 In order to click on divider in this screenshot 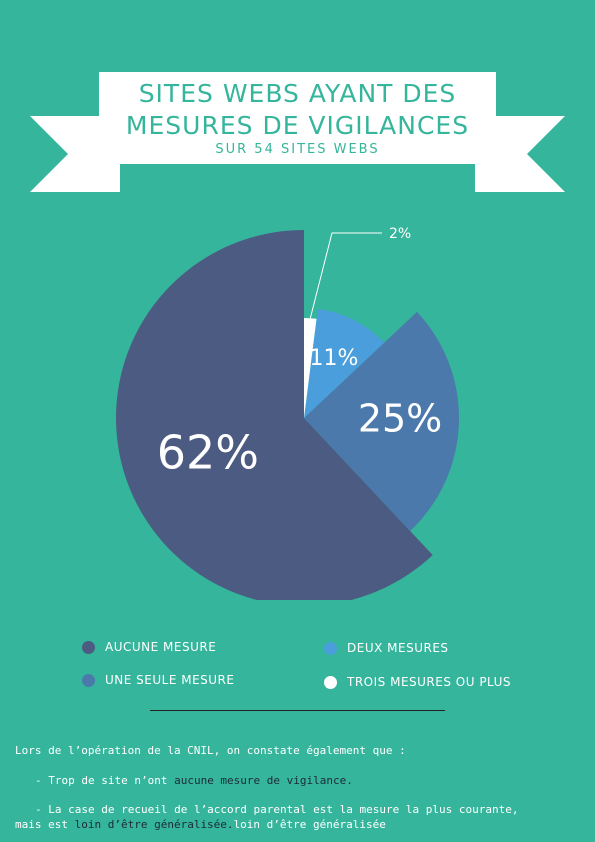, I will do `click(297, 710)`.